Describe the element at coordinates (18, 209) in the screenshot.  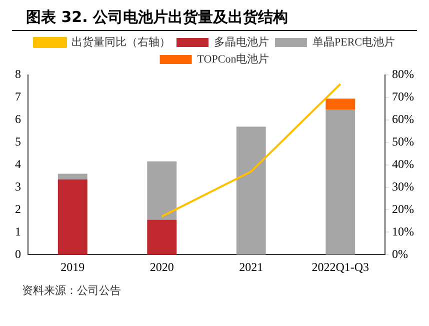
I see `y-tick-label: 2` at that location.